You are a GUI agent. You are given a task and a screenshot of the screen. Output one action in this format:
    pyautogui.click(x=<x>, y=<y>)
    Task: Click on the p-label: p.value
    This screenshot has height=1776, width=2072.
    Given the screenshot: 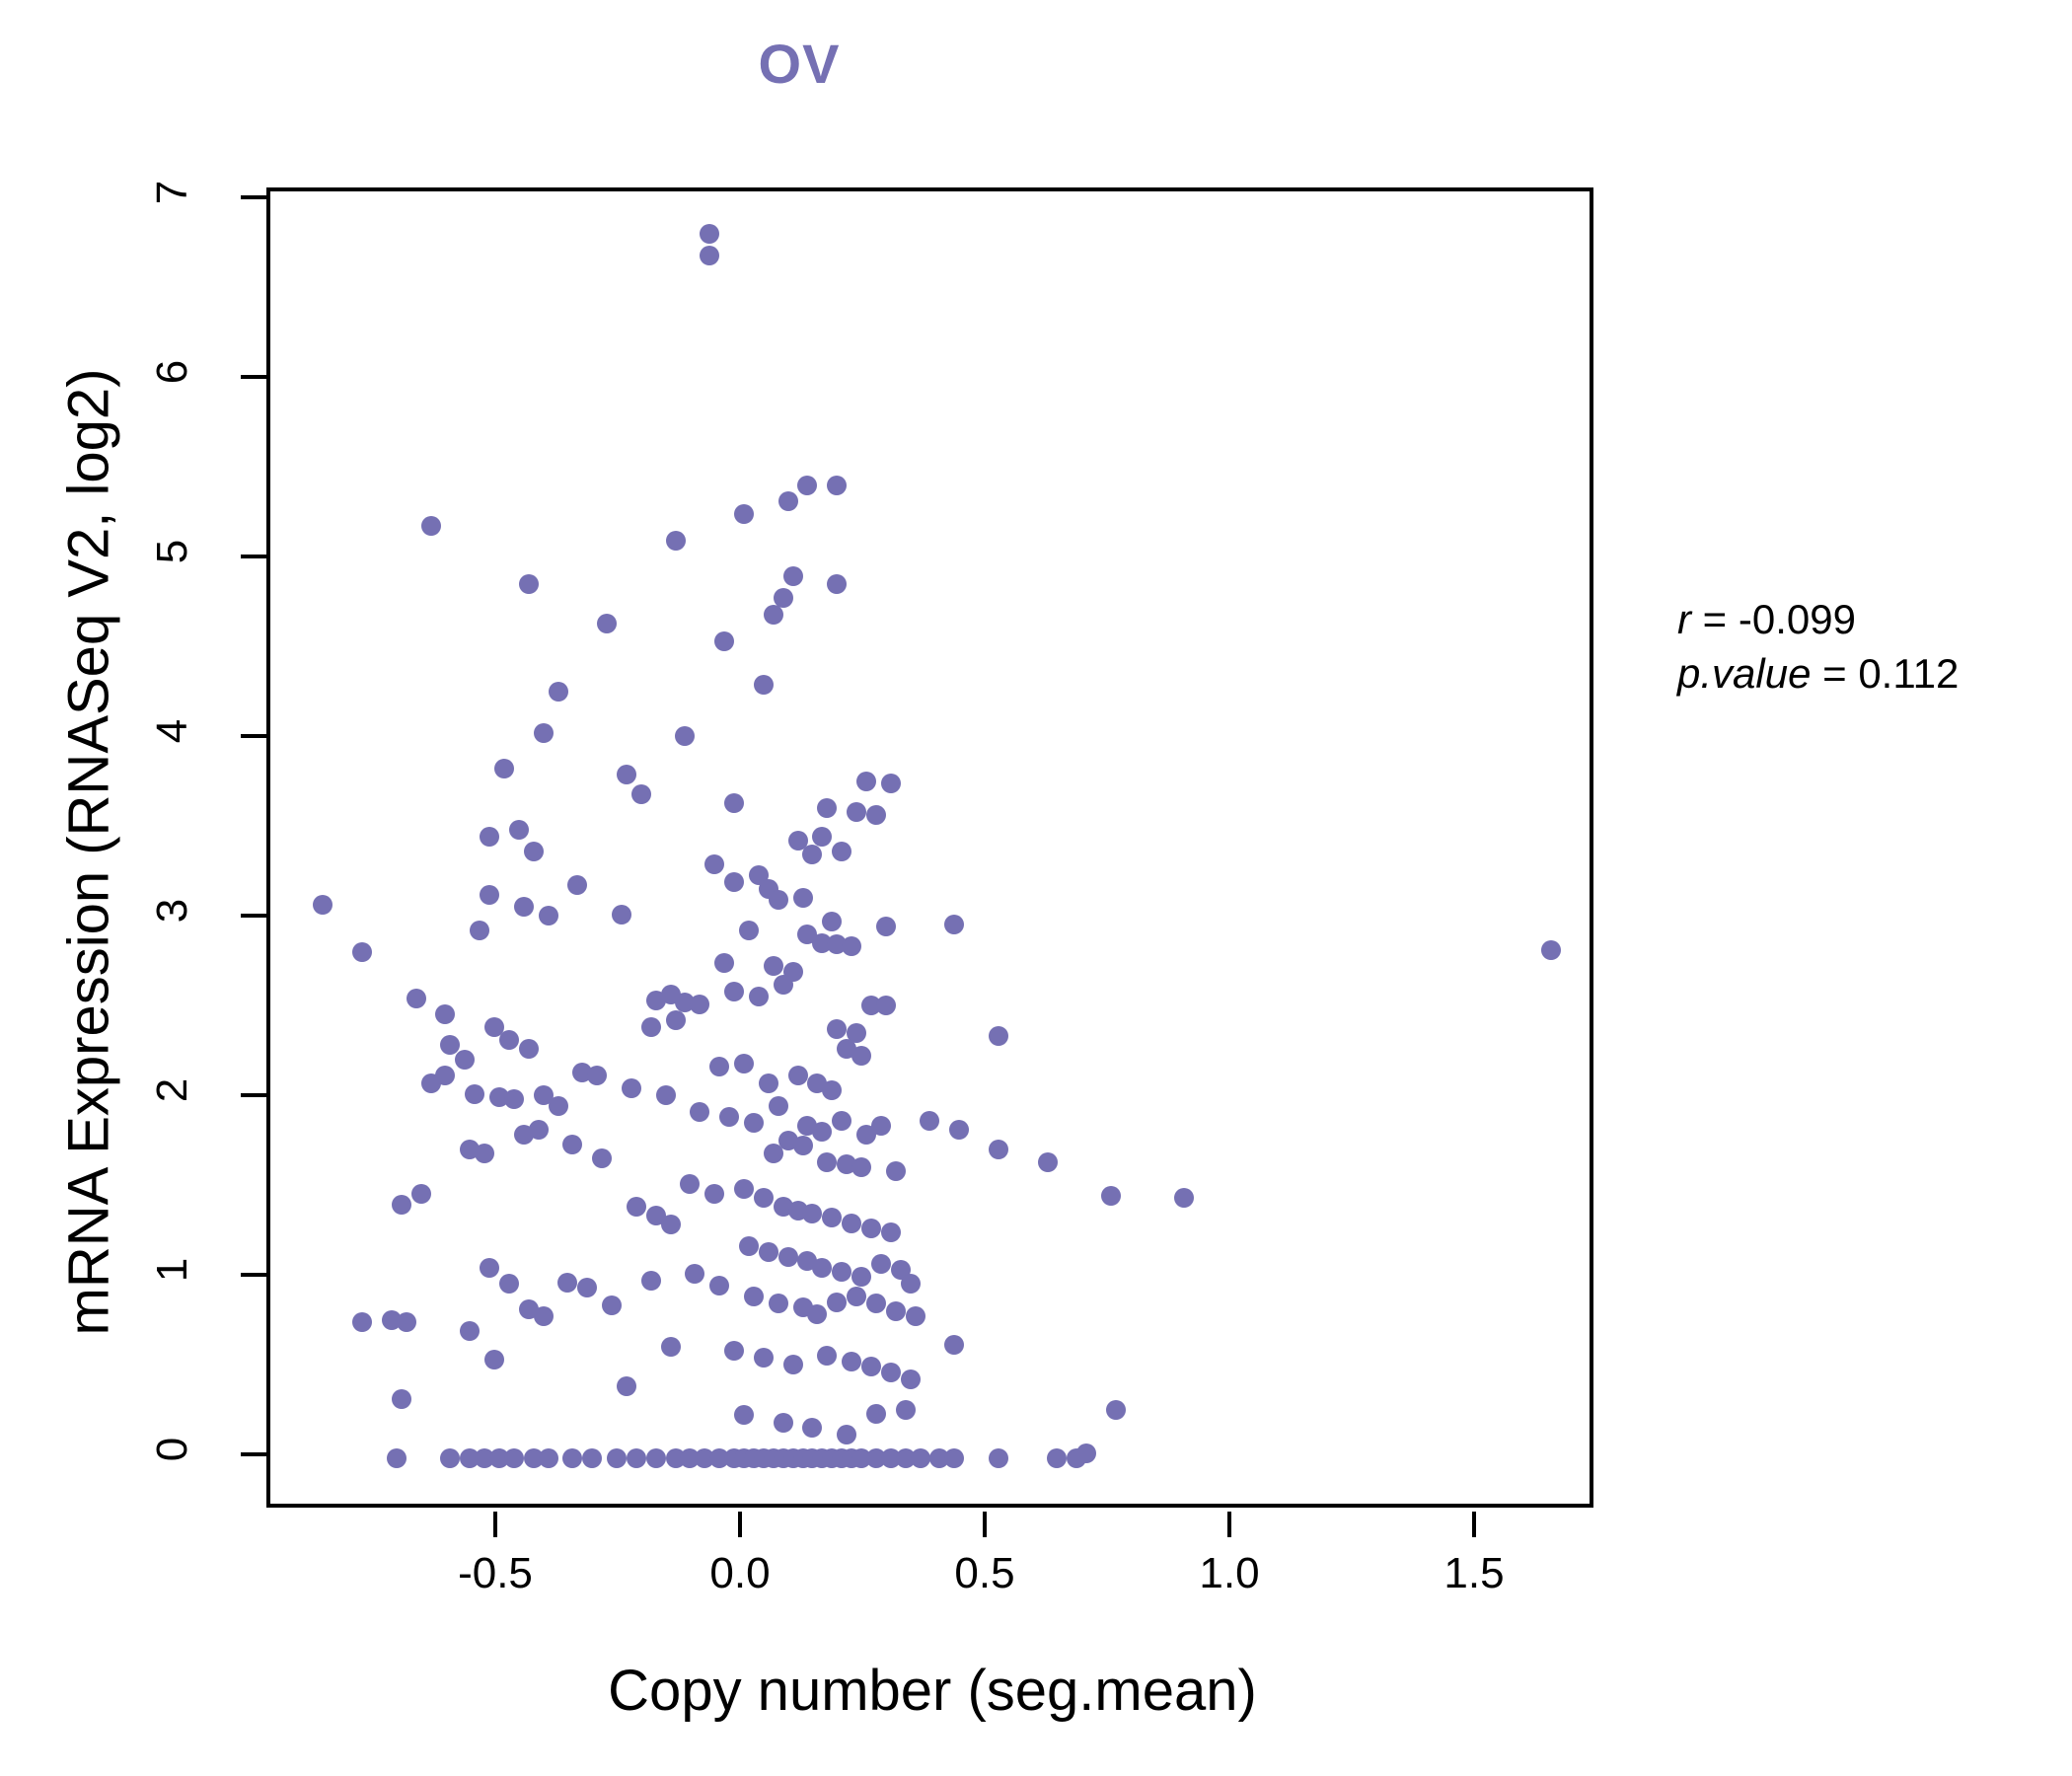 What is the action you would take?
    pyautogui.click(x=1744, y=674)
    